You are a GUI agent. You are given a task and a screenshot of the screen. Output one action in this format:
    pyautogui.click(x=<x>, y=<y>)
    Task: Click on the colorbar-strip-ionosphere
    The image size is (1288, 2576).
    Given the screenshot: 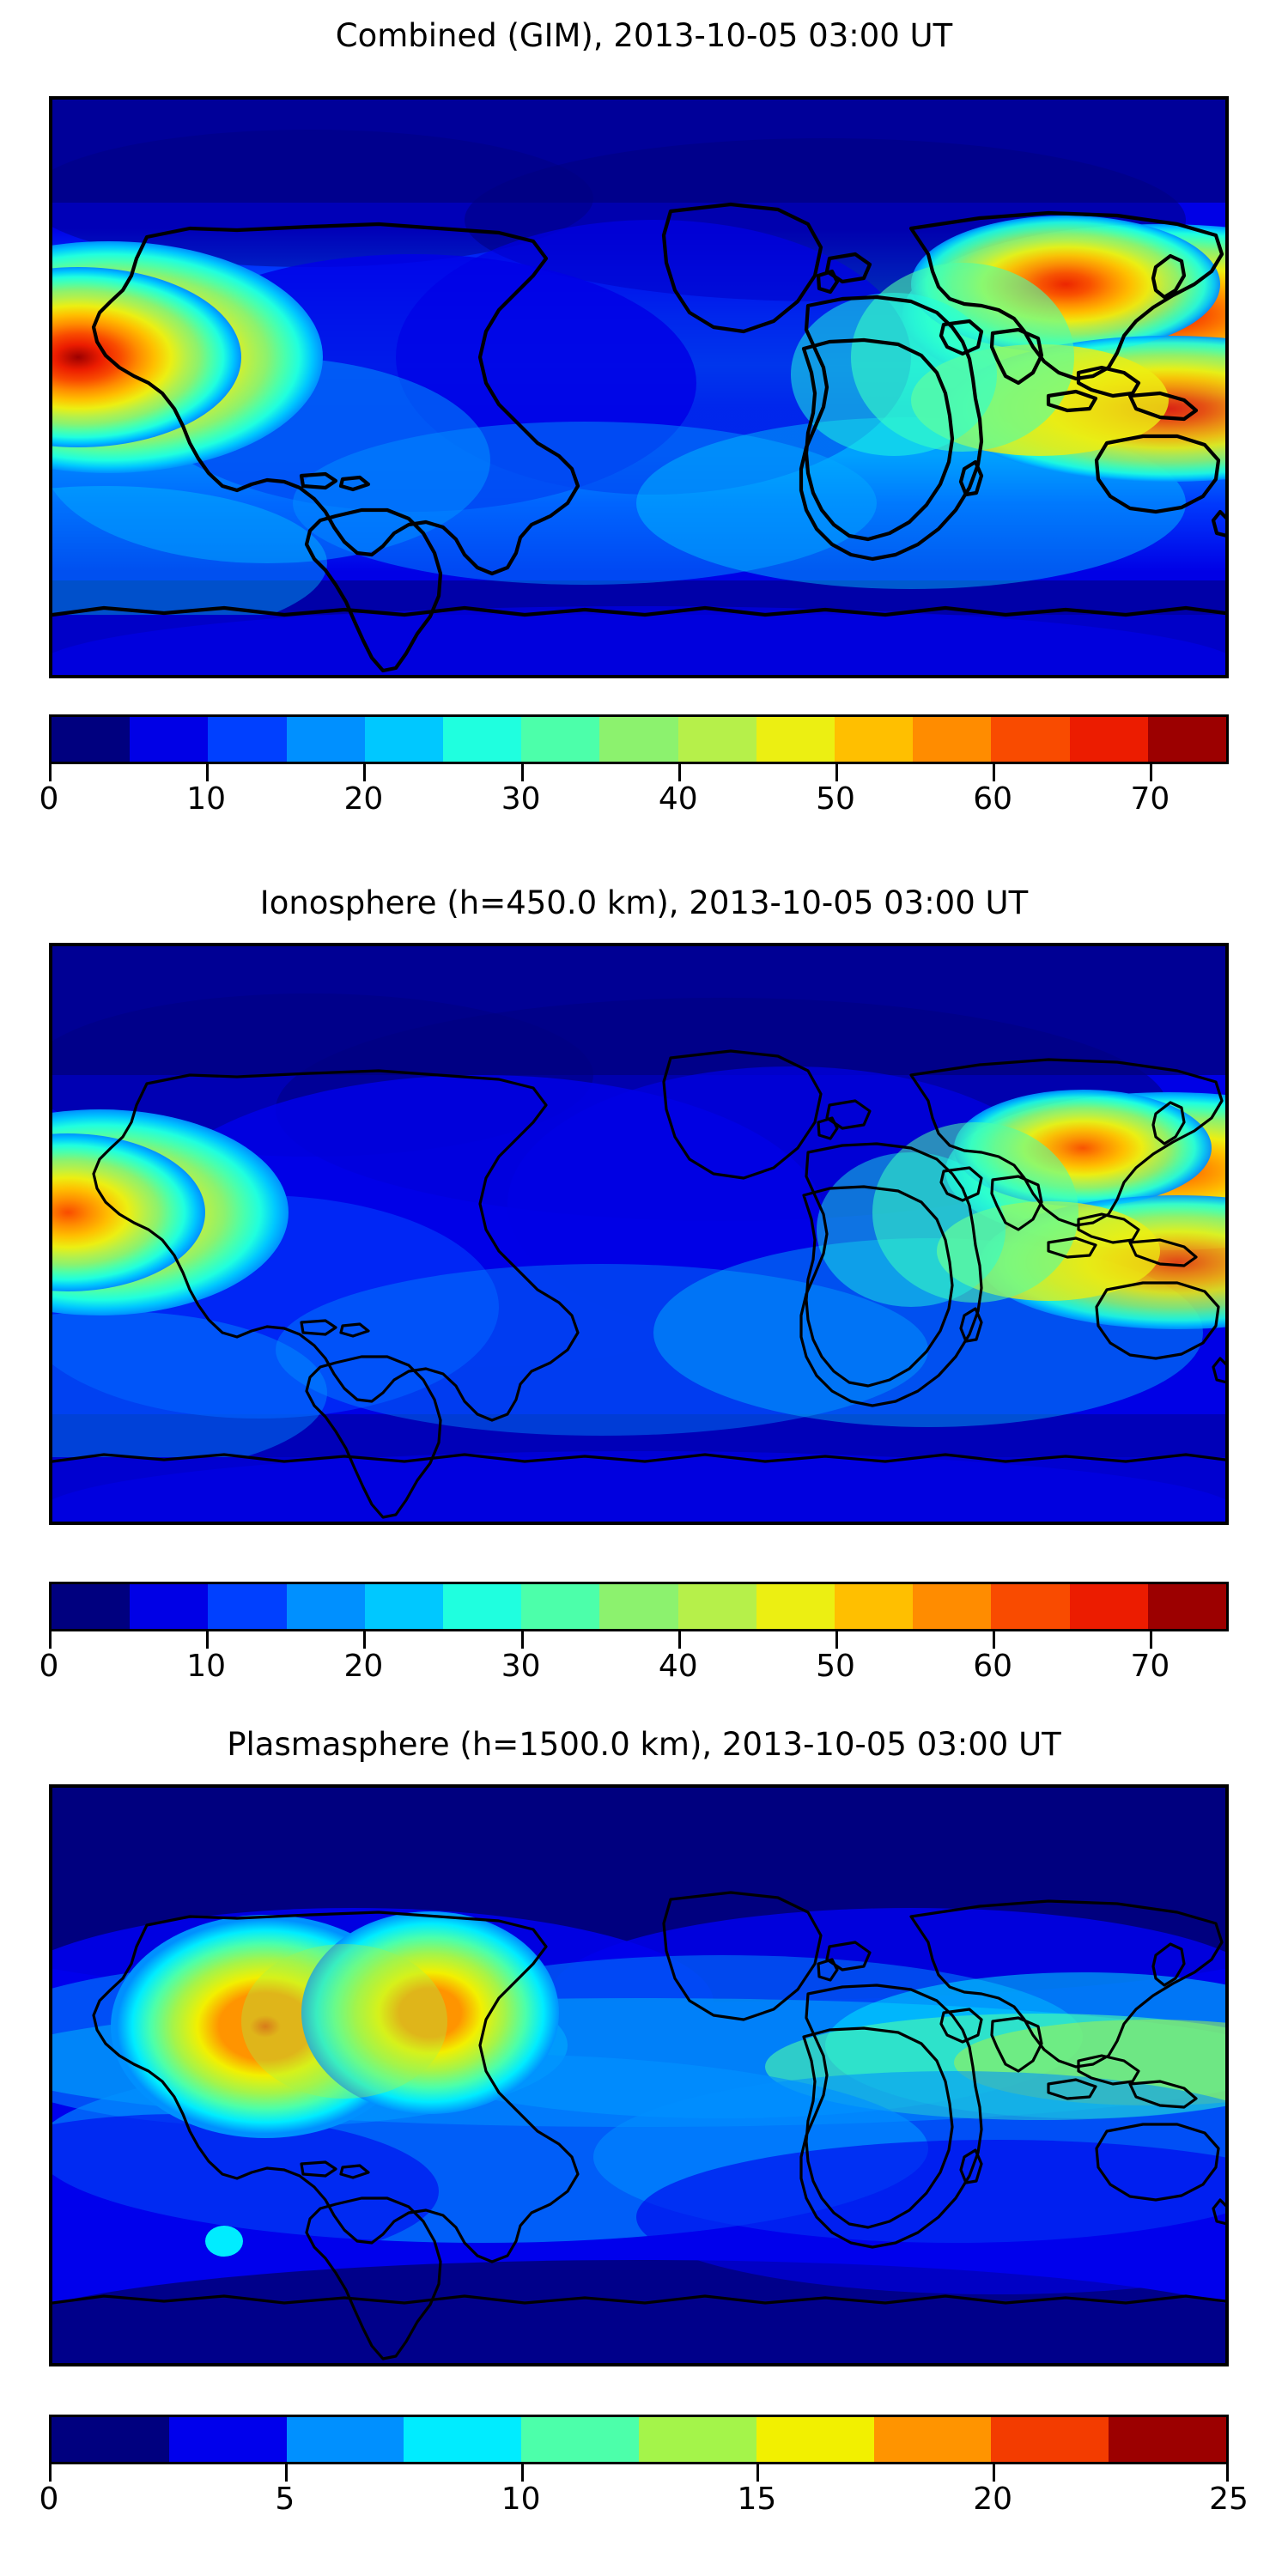 What is the action you would take?
    pyautogui.click(x=639, y=1606)
    